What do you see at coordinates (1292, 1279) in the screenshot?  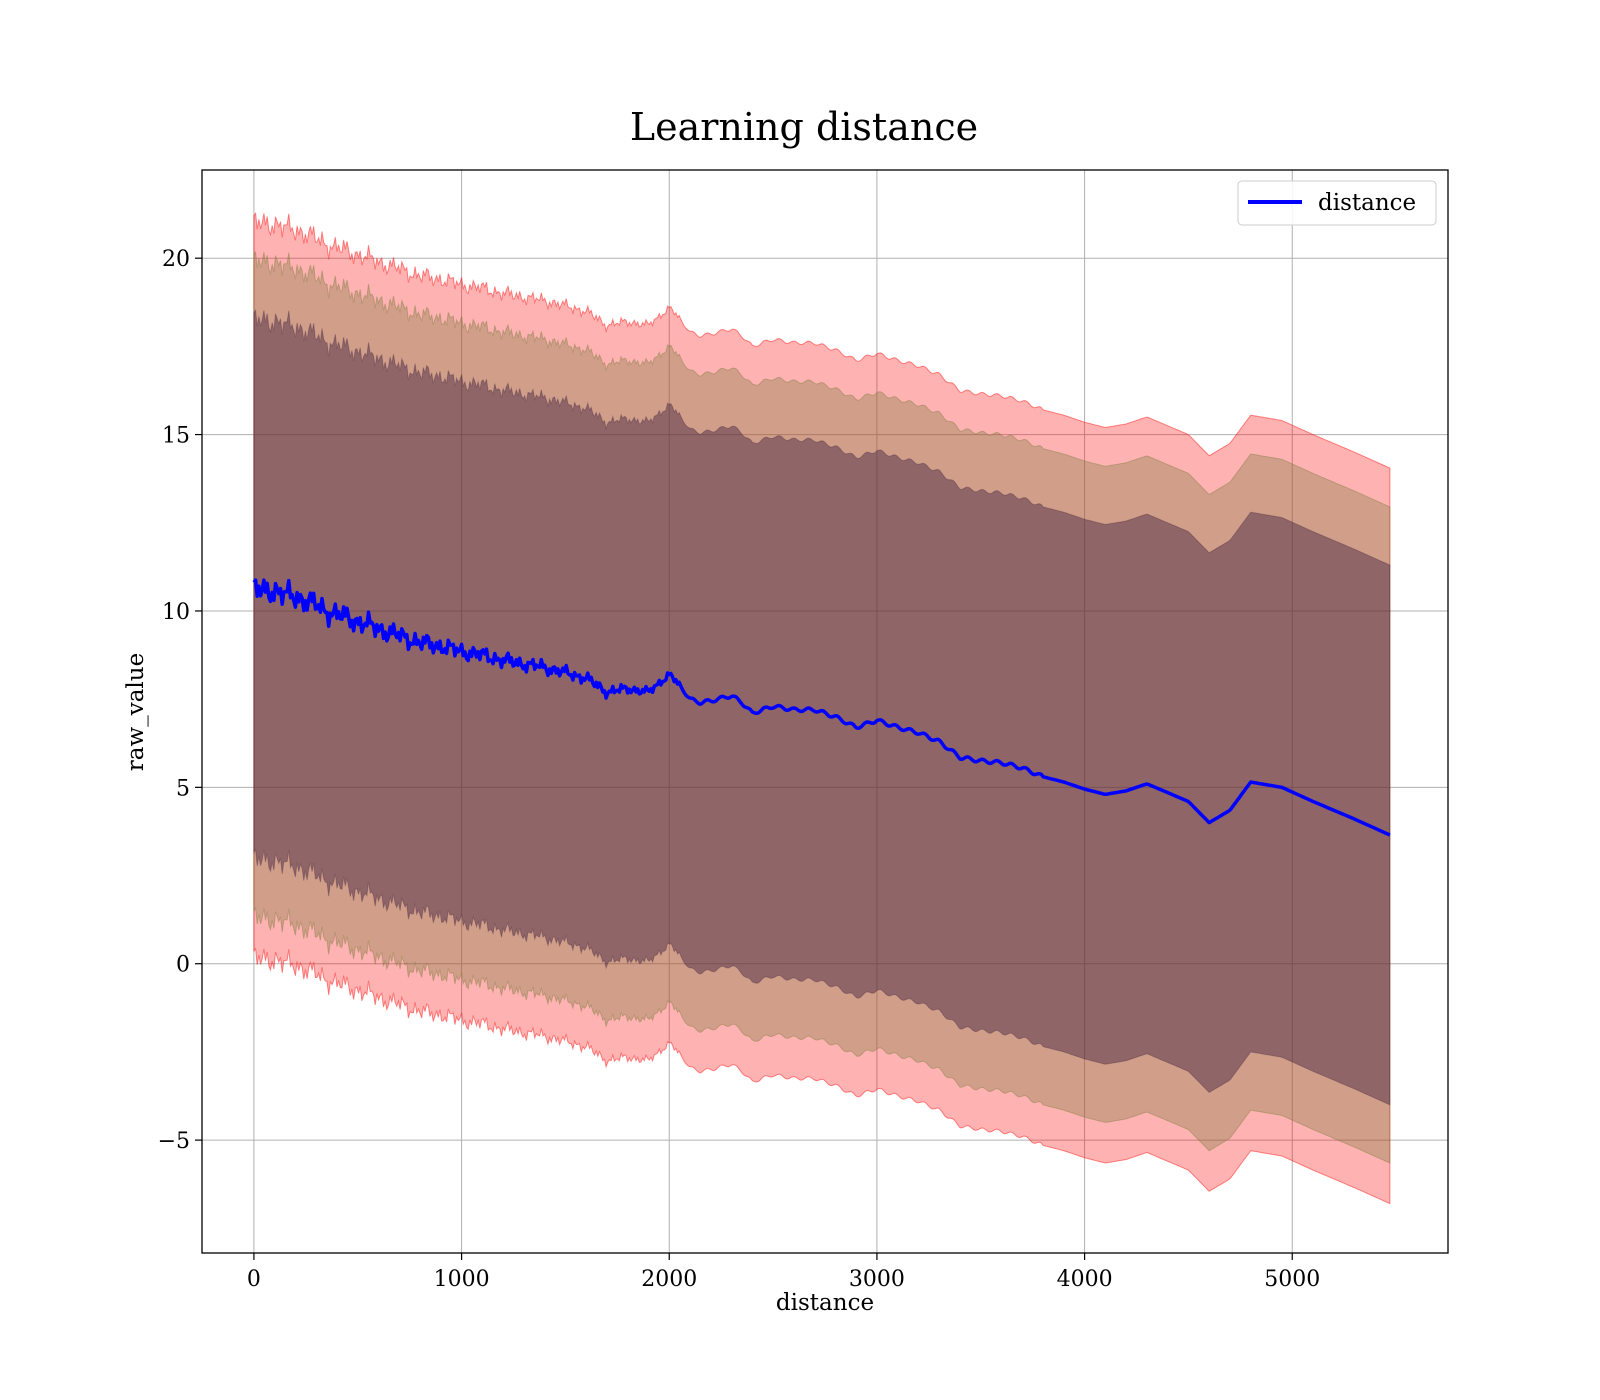 I see `x-tick-label: 5000` at bounding box center [1292, 1279].